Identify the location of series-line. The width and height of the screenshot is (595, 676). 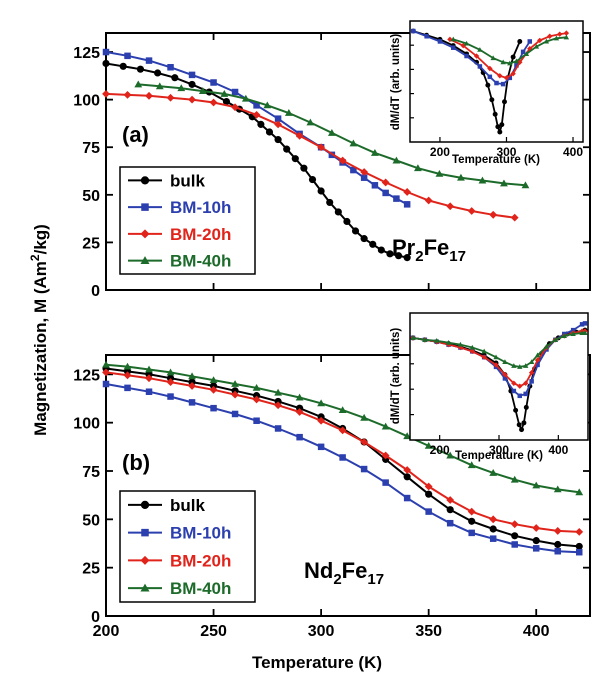
(256, 160).